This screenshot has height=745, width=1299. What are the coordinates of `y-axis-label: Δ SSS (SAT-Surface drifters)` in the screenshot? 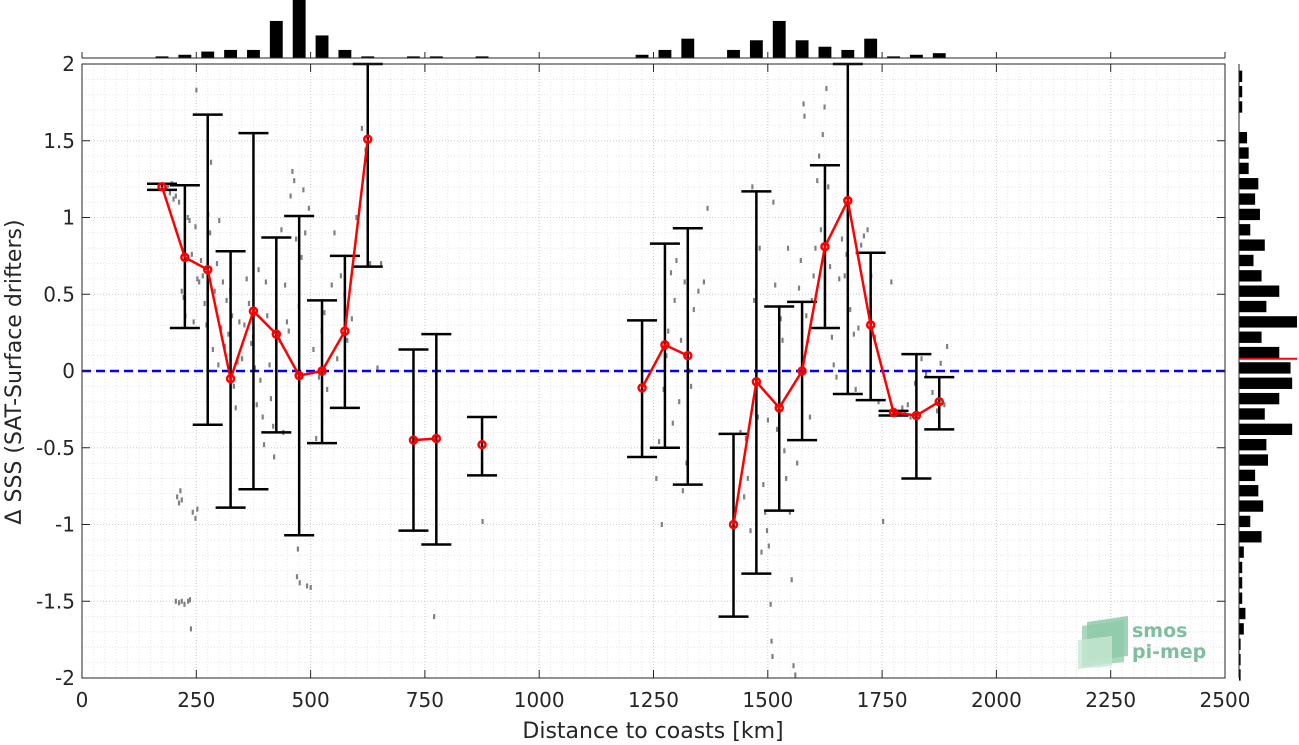 It's located at (14, 371).